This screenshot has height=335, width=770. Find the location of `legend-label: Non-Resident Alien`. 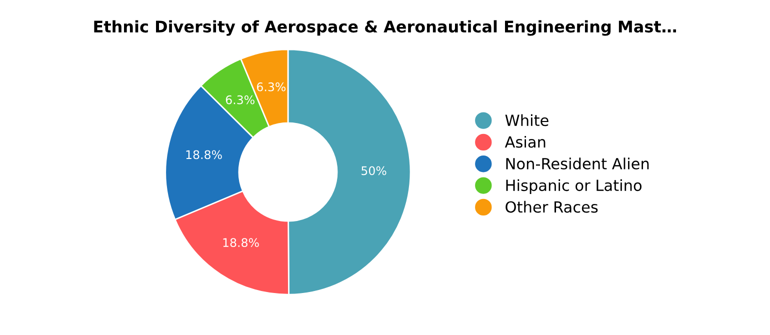

legend-label: Non-Resident Alien is located at coordinates (577, 164).